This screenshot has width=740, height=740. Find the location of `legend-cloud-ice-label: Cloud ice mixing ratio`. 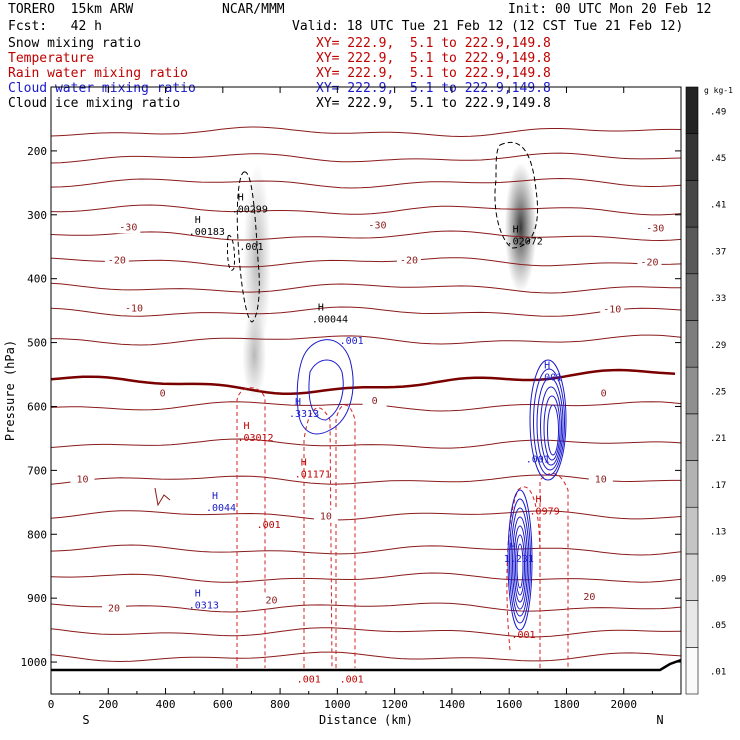

legend-cloud-ice-label: Cloud ice mixing ratio is located at coordinates (94, 103).